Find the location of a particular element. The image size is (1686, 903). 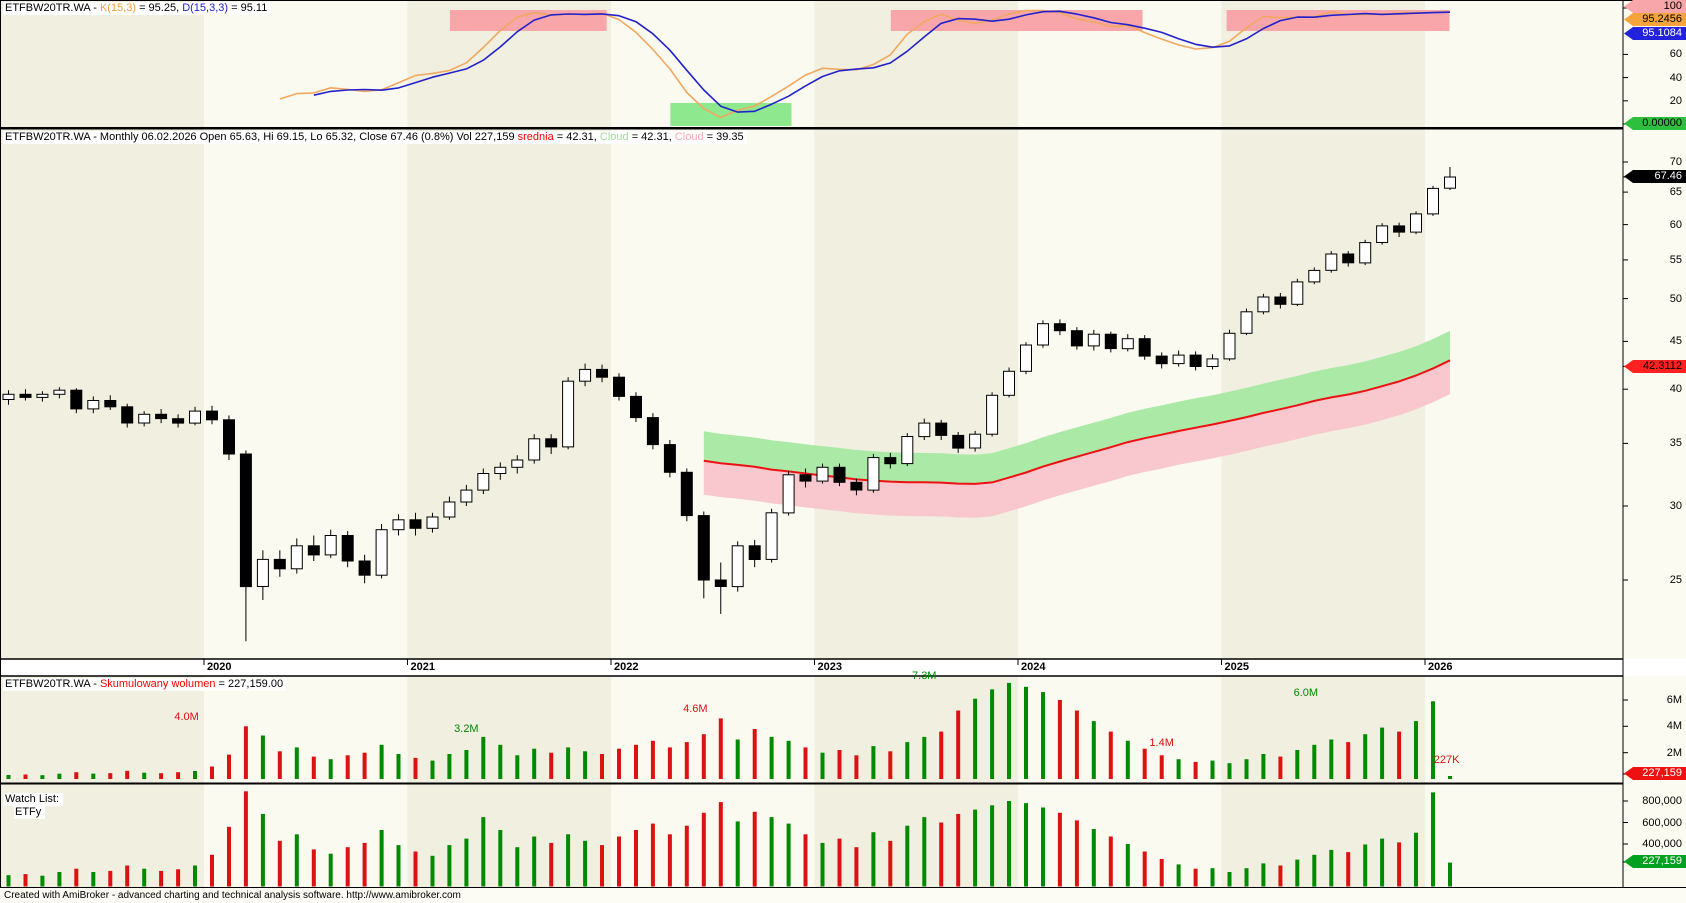

k-line-label: K(15,3) is located at coordinates (118, 8).